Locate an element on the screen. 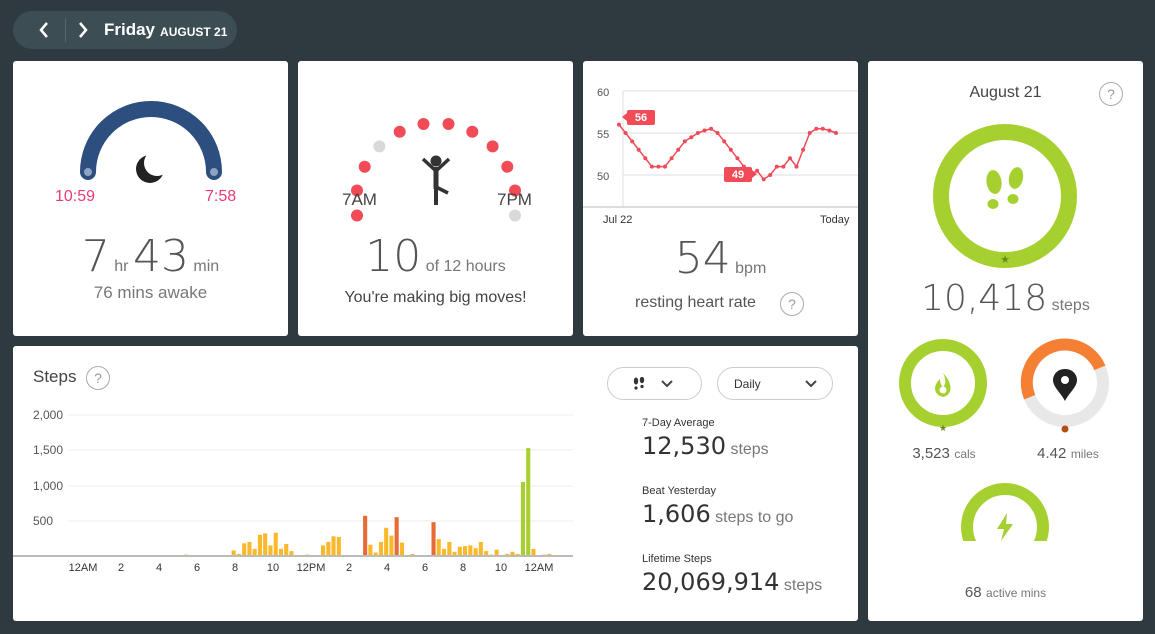  active-minutes-ring is located at coordinates (1005, 512).